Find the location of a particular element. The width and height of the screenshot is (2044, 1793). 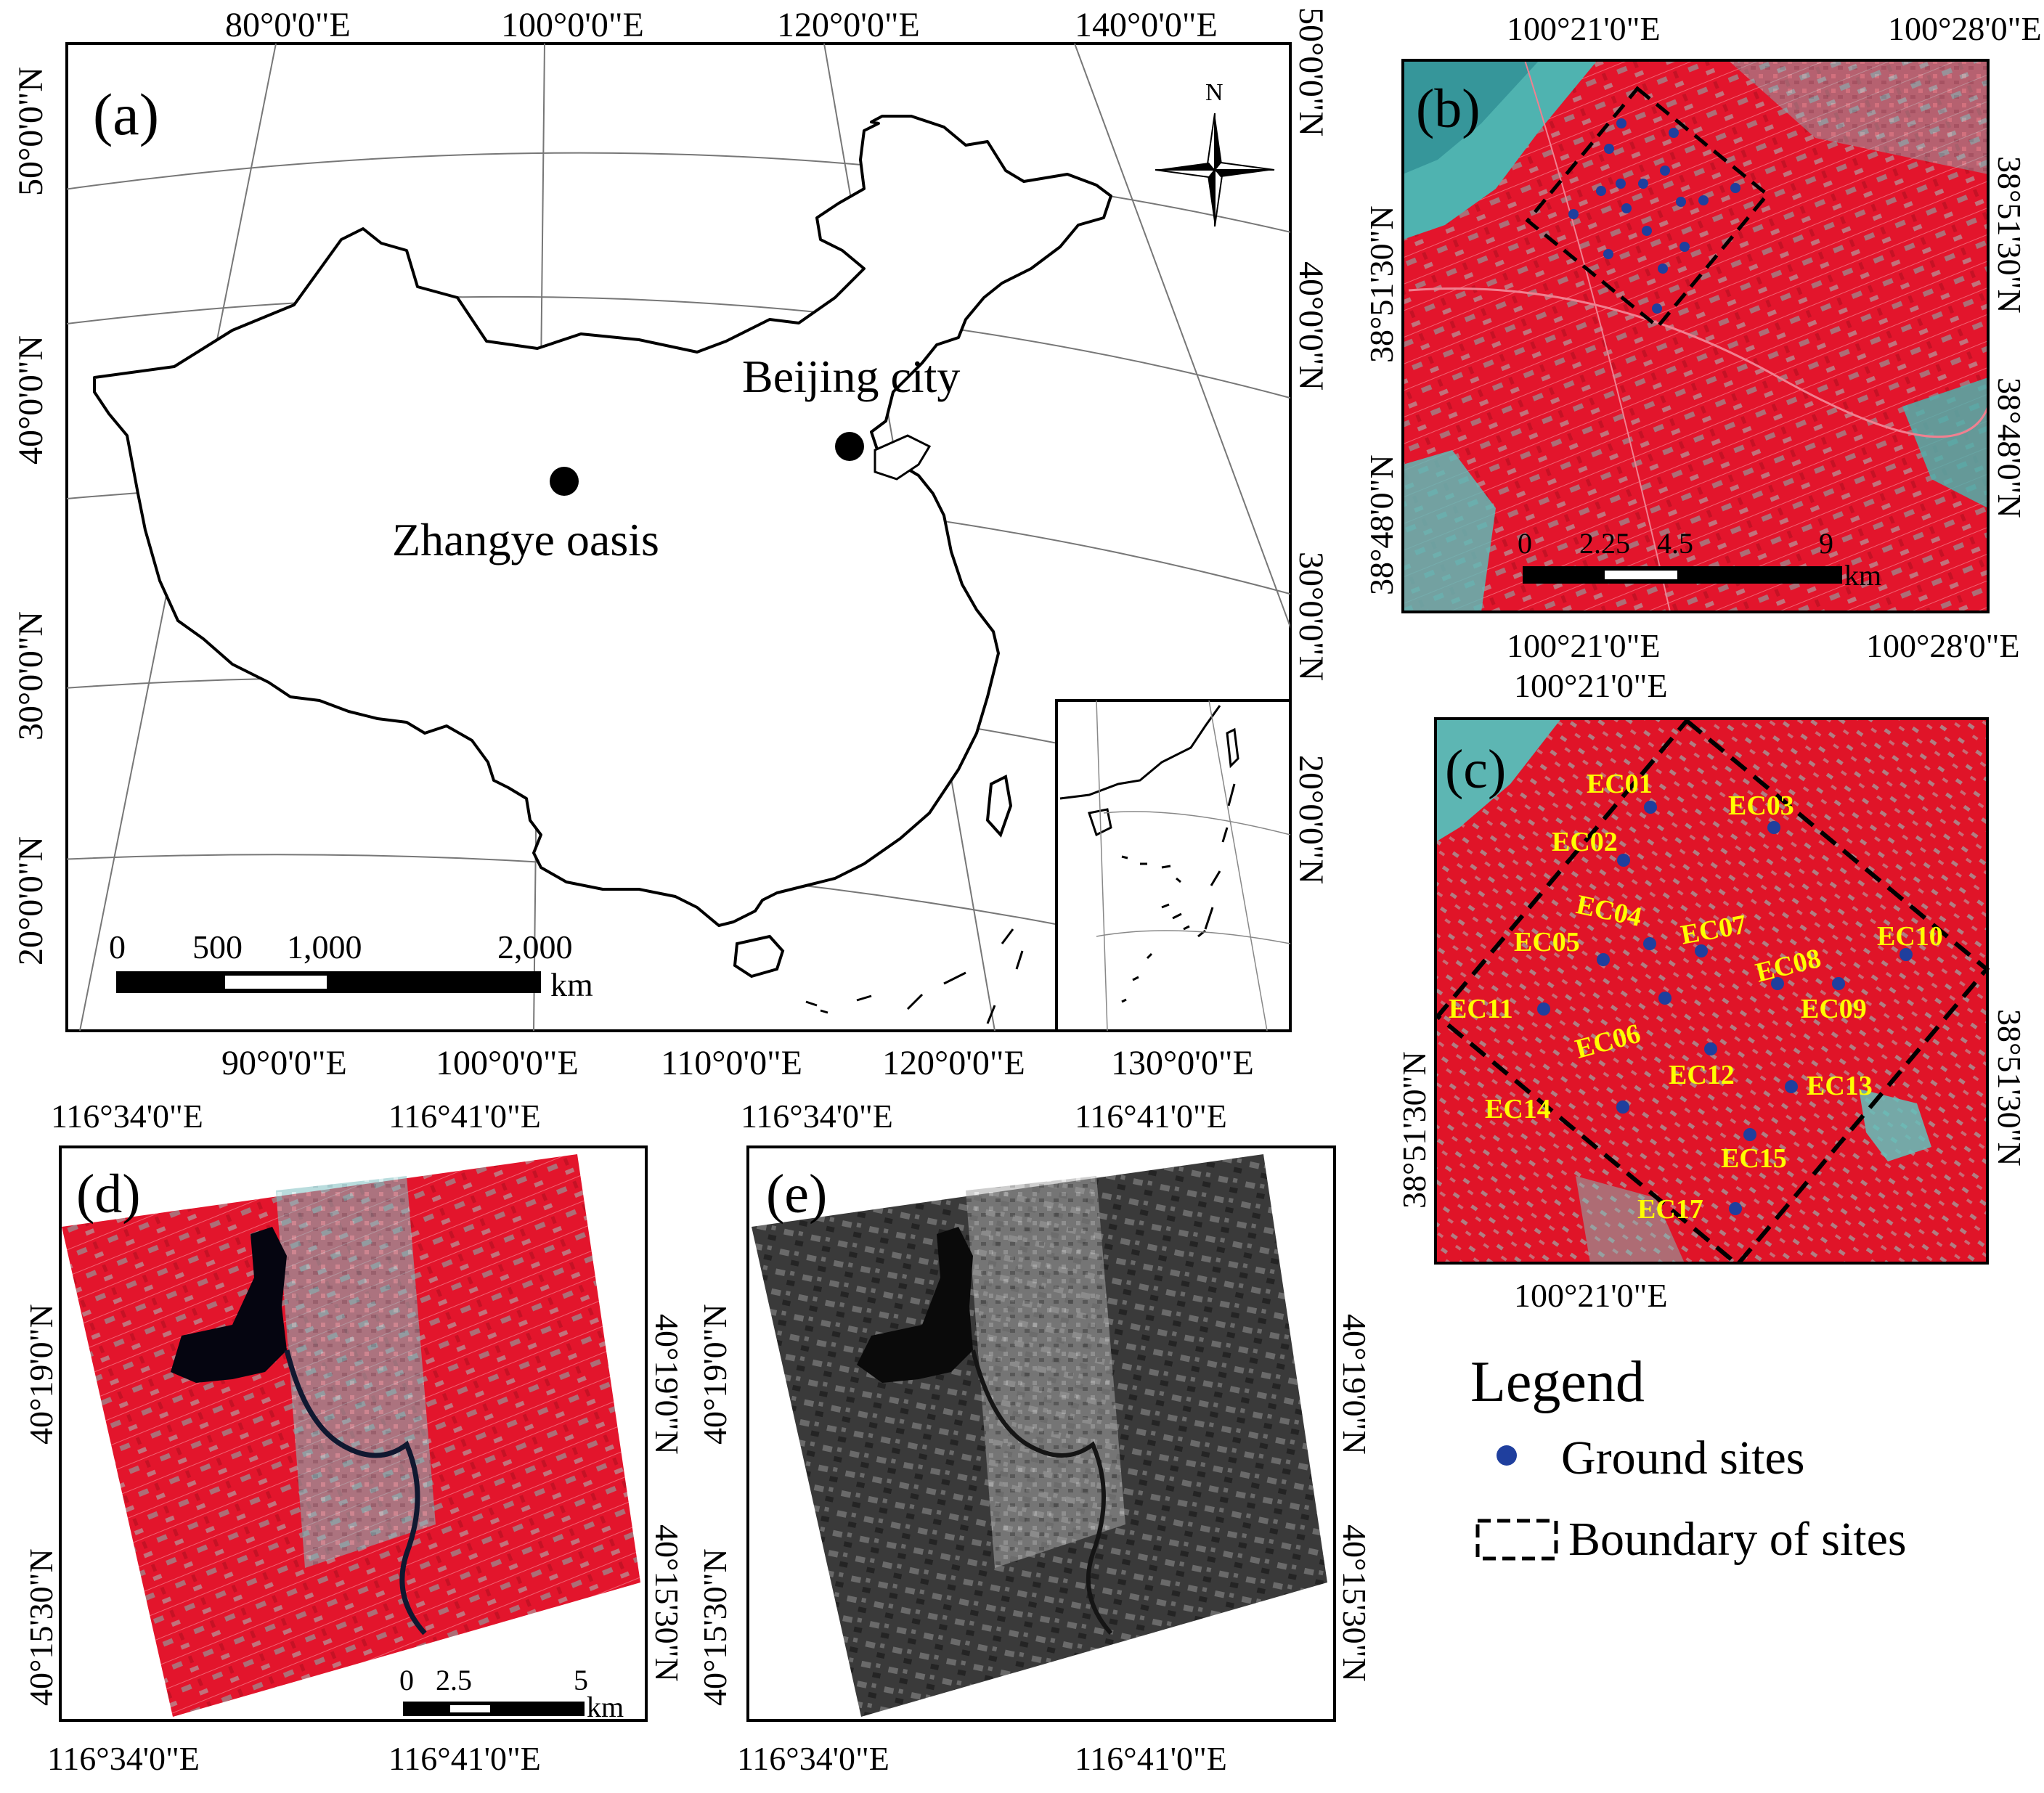

site-ec10 is located at coordinates (1906, 955).